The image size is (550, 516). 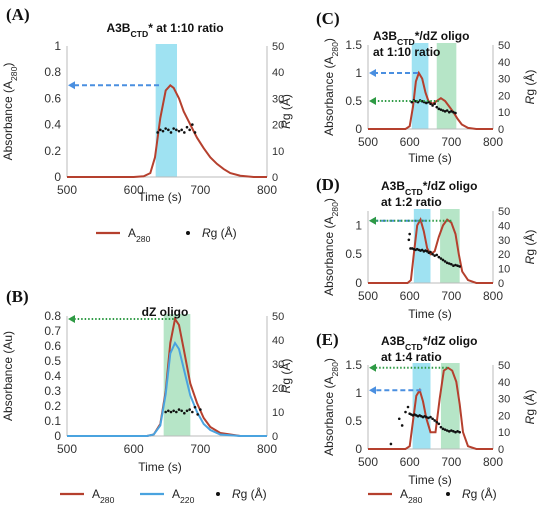 What do you see at coordinates (353, 365) in the screenshot?
I see `y-left-tick-label: 1.5` at bounding box center [353, 365].